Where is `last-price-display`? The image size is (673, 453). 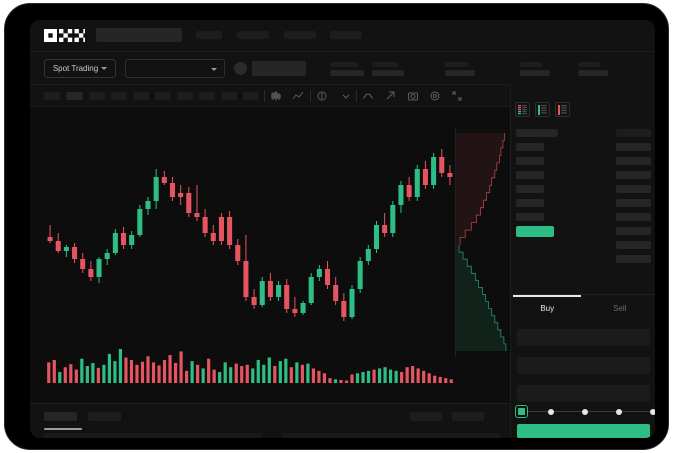 last-price-display is located at coordinates (279, 68).